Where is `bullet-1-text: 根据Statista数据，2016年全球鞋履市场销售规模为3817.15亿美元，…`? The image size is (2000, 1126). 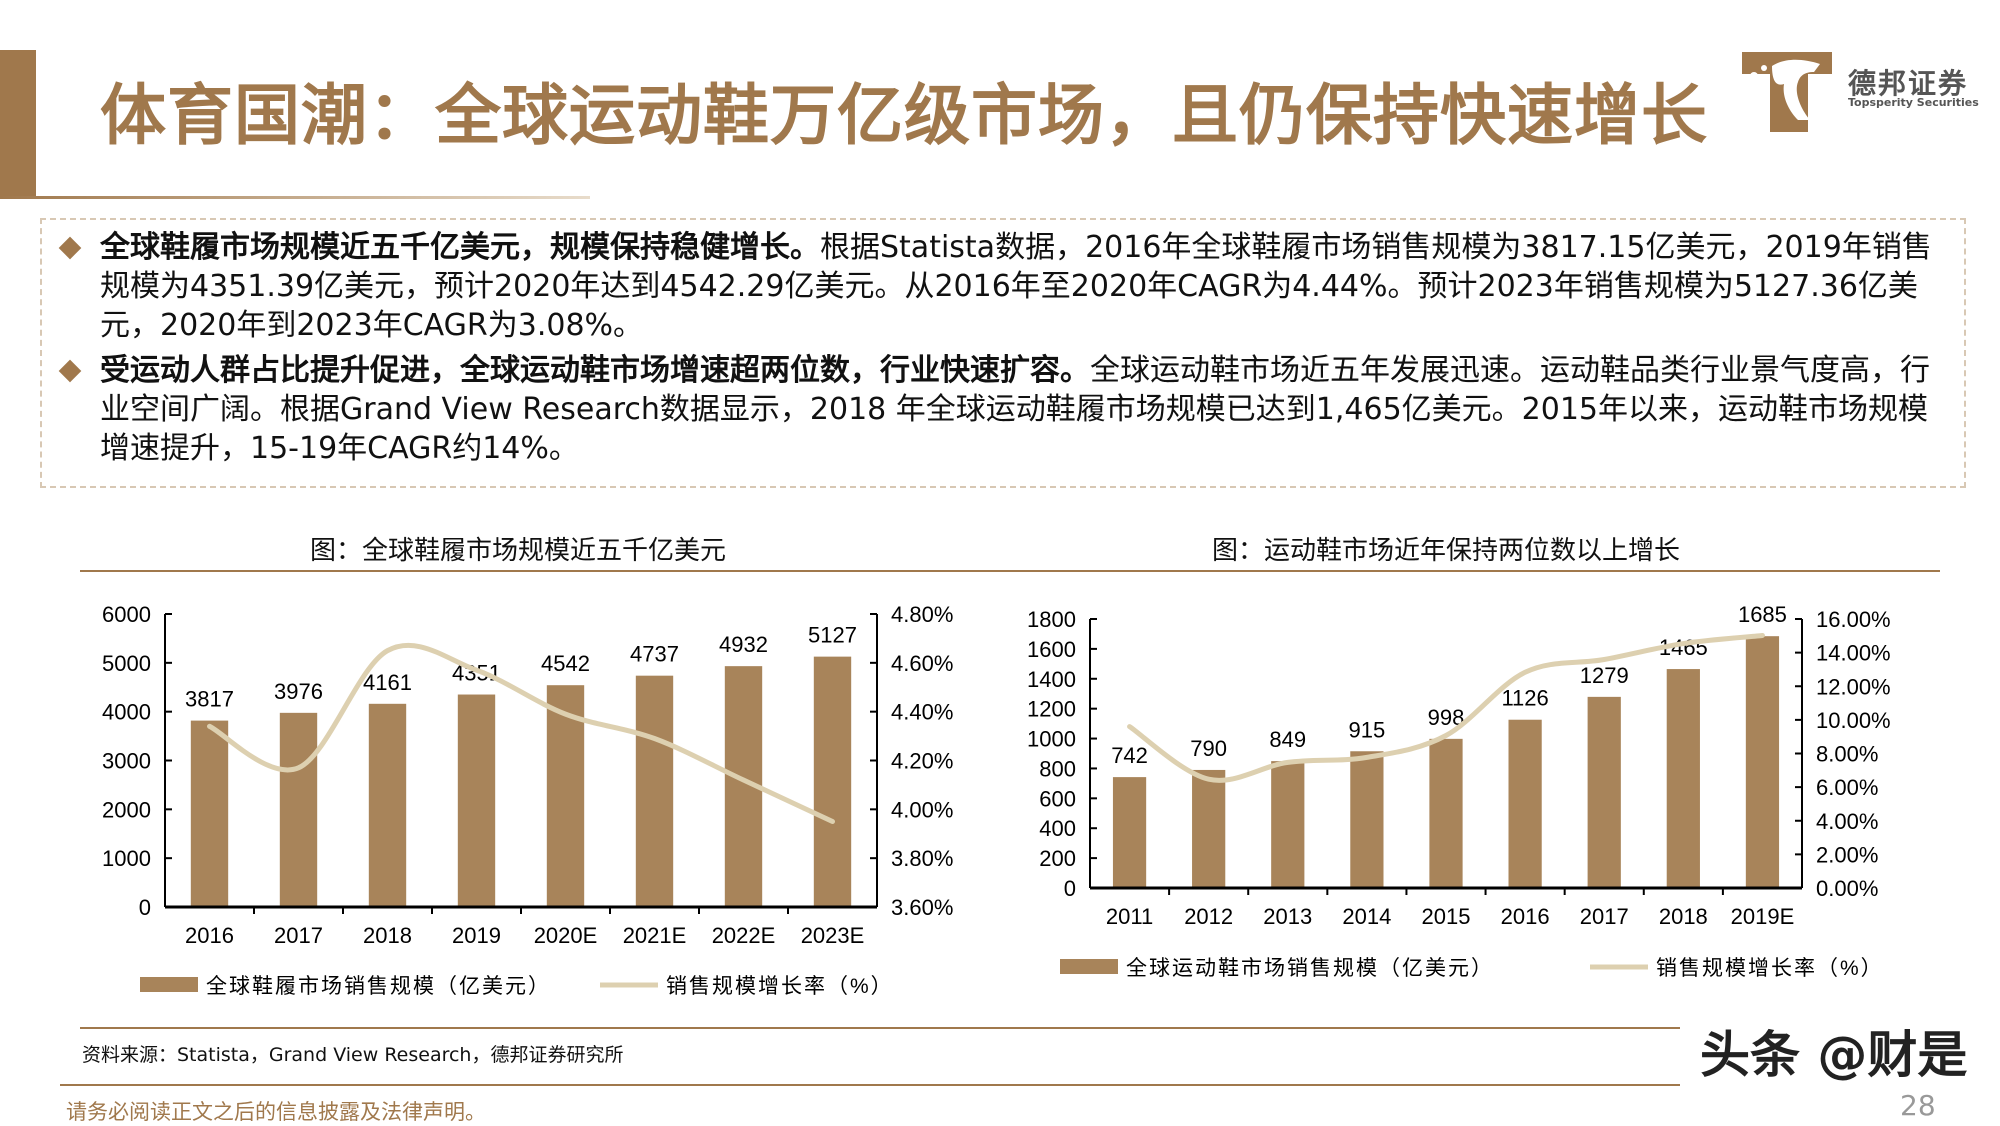
bullet-1-text: 根据Statista数据，2016年全球鞋履市场销售规模为3817.15亿美元，… is located at coordinates (1016, 286).